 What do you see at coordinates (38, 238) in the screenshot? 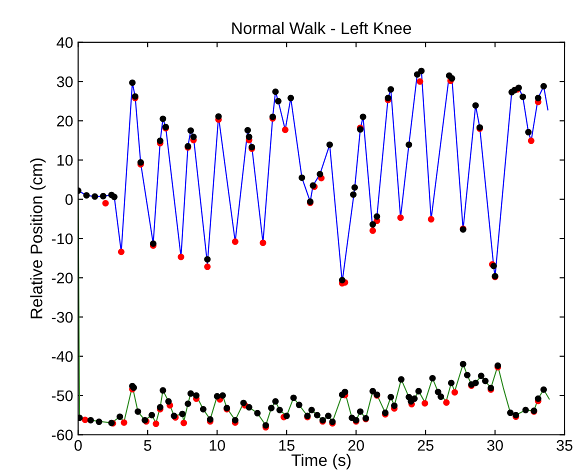
I see `y-axis-title: Relative Position (cm)` at bounding box center [38, 238].